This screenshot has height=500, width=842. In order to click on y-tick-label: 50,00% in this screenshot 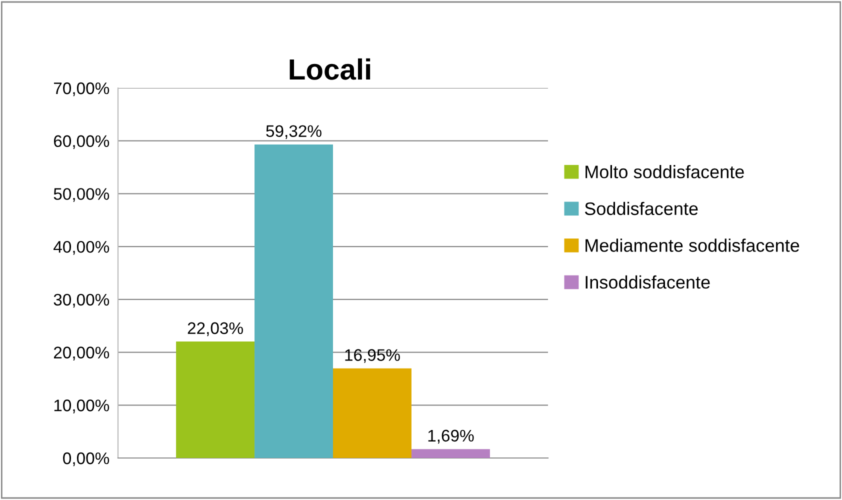, I will do `click(82, 195)`.